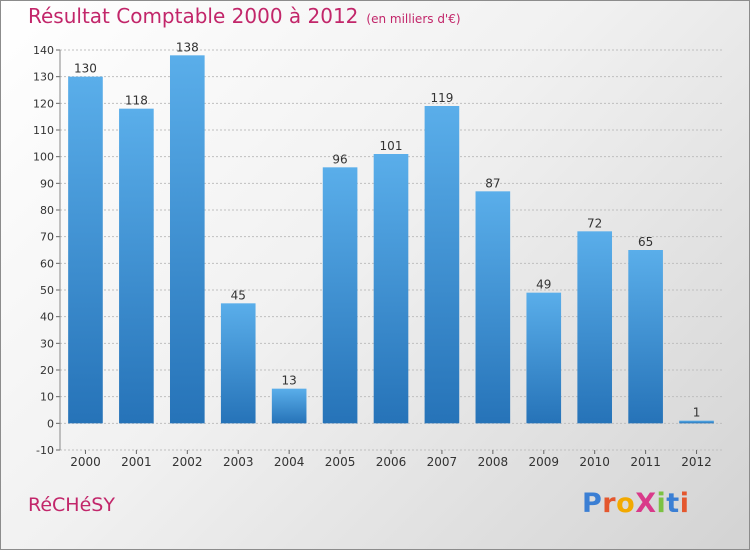 The image size is (750, 550). What do you see at coordinates (592, 503) in the screenshot?
I see `logo-letter: P` at bounding box center [592, 503].